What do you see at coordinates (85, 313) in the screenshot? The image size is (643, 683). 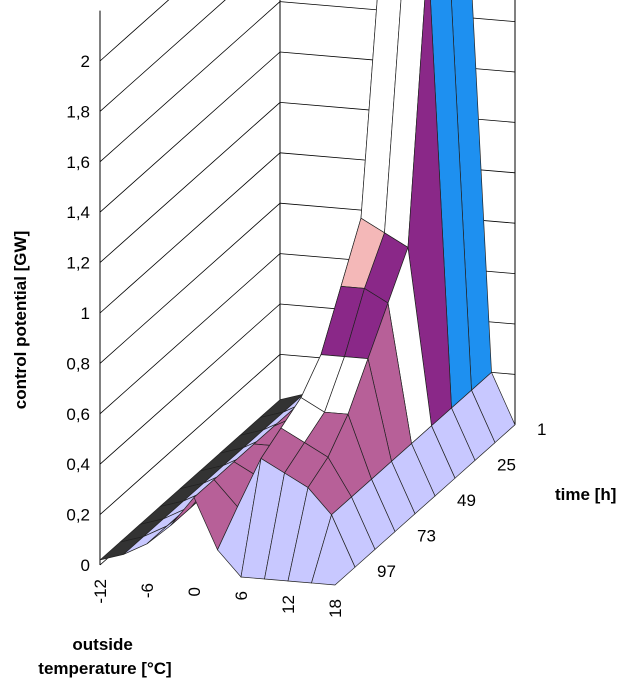 I see `z-tick-label: 1` at bounding box center [85, 313].